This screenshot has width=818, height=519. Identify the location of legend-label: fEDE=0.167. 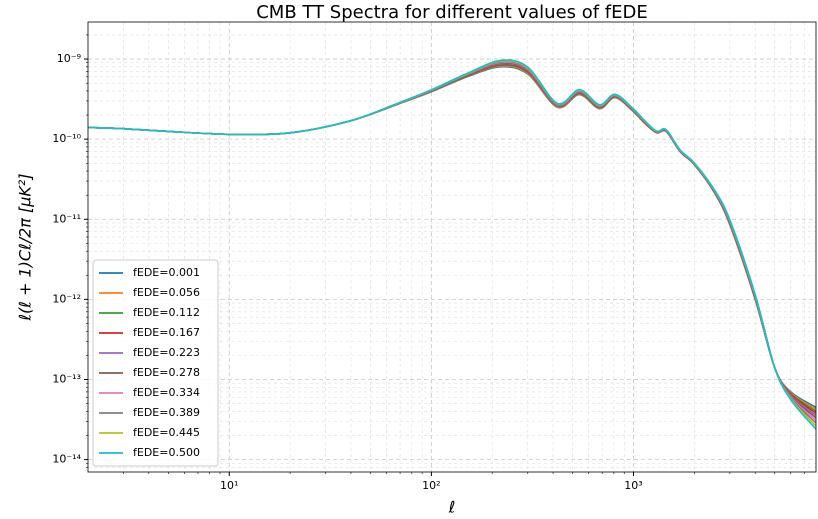
(166, 332).